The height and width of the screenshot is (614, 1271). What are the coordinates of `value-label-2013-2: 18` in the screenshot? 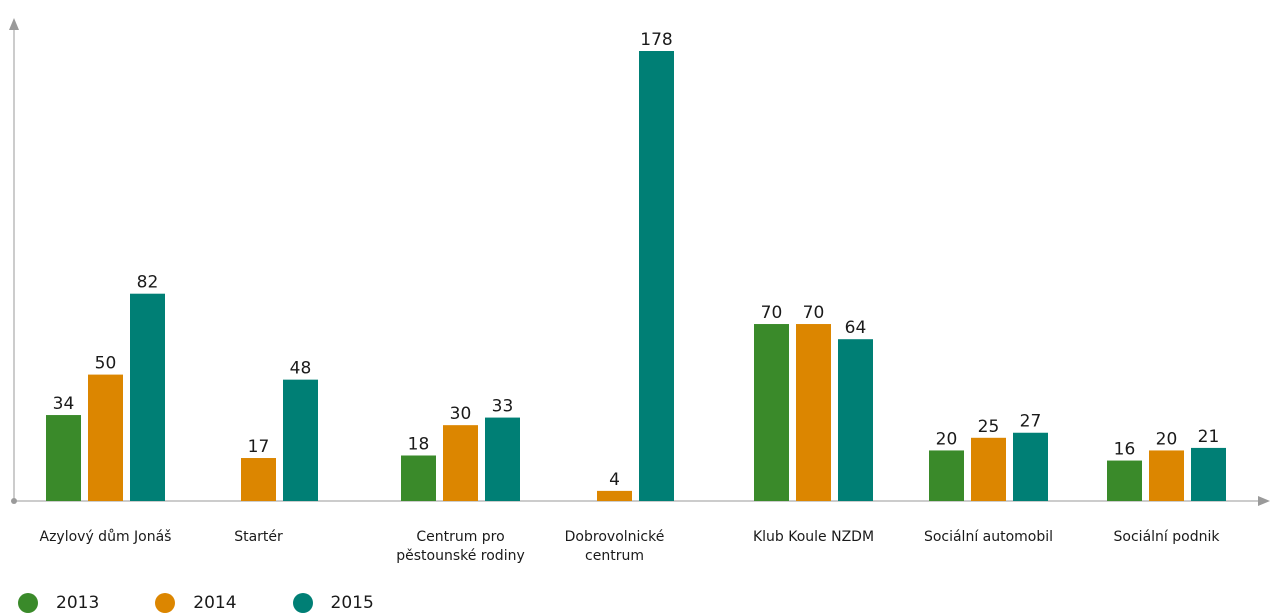 It's located at (419, 444).